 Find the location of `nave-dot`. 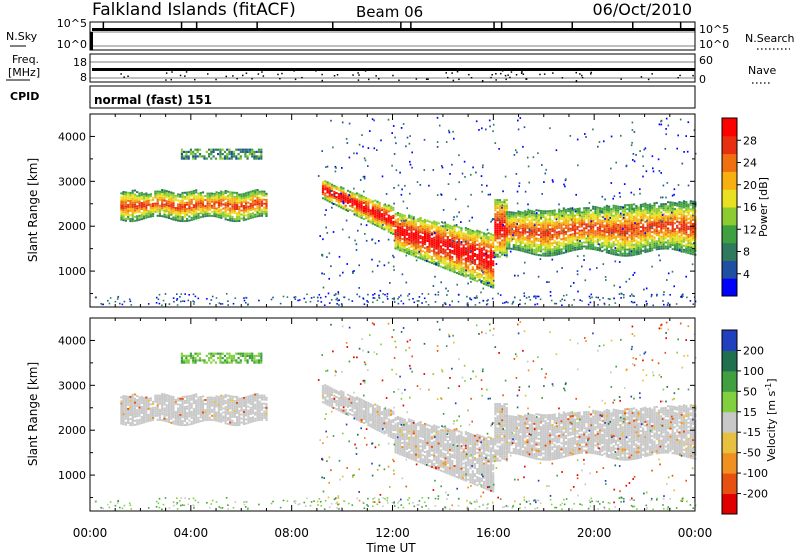

nave-dot is located at coordinates (302, 77).